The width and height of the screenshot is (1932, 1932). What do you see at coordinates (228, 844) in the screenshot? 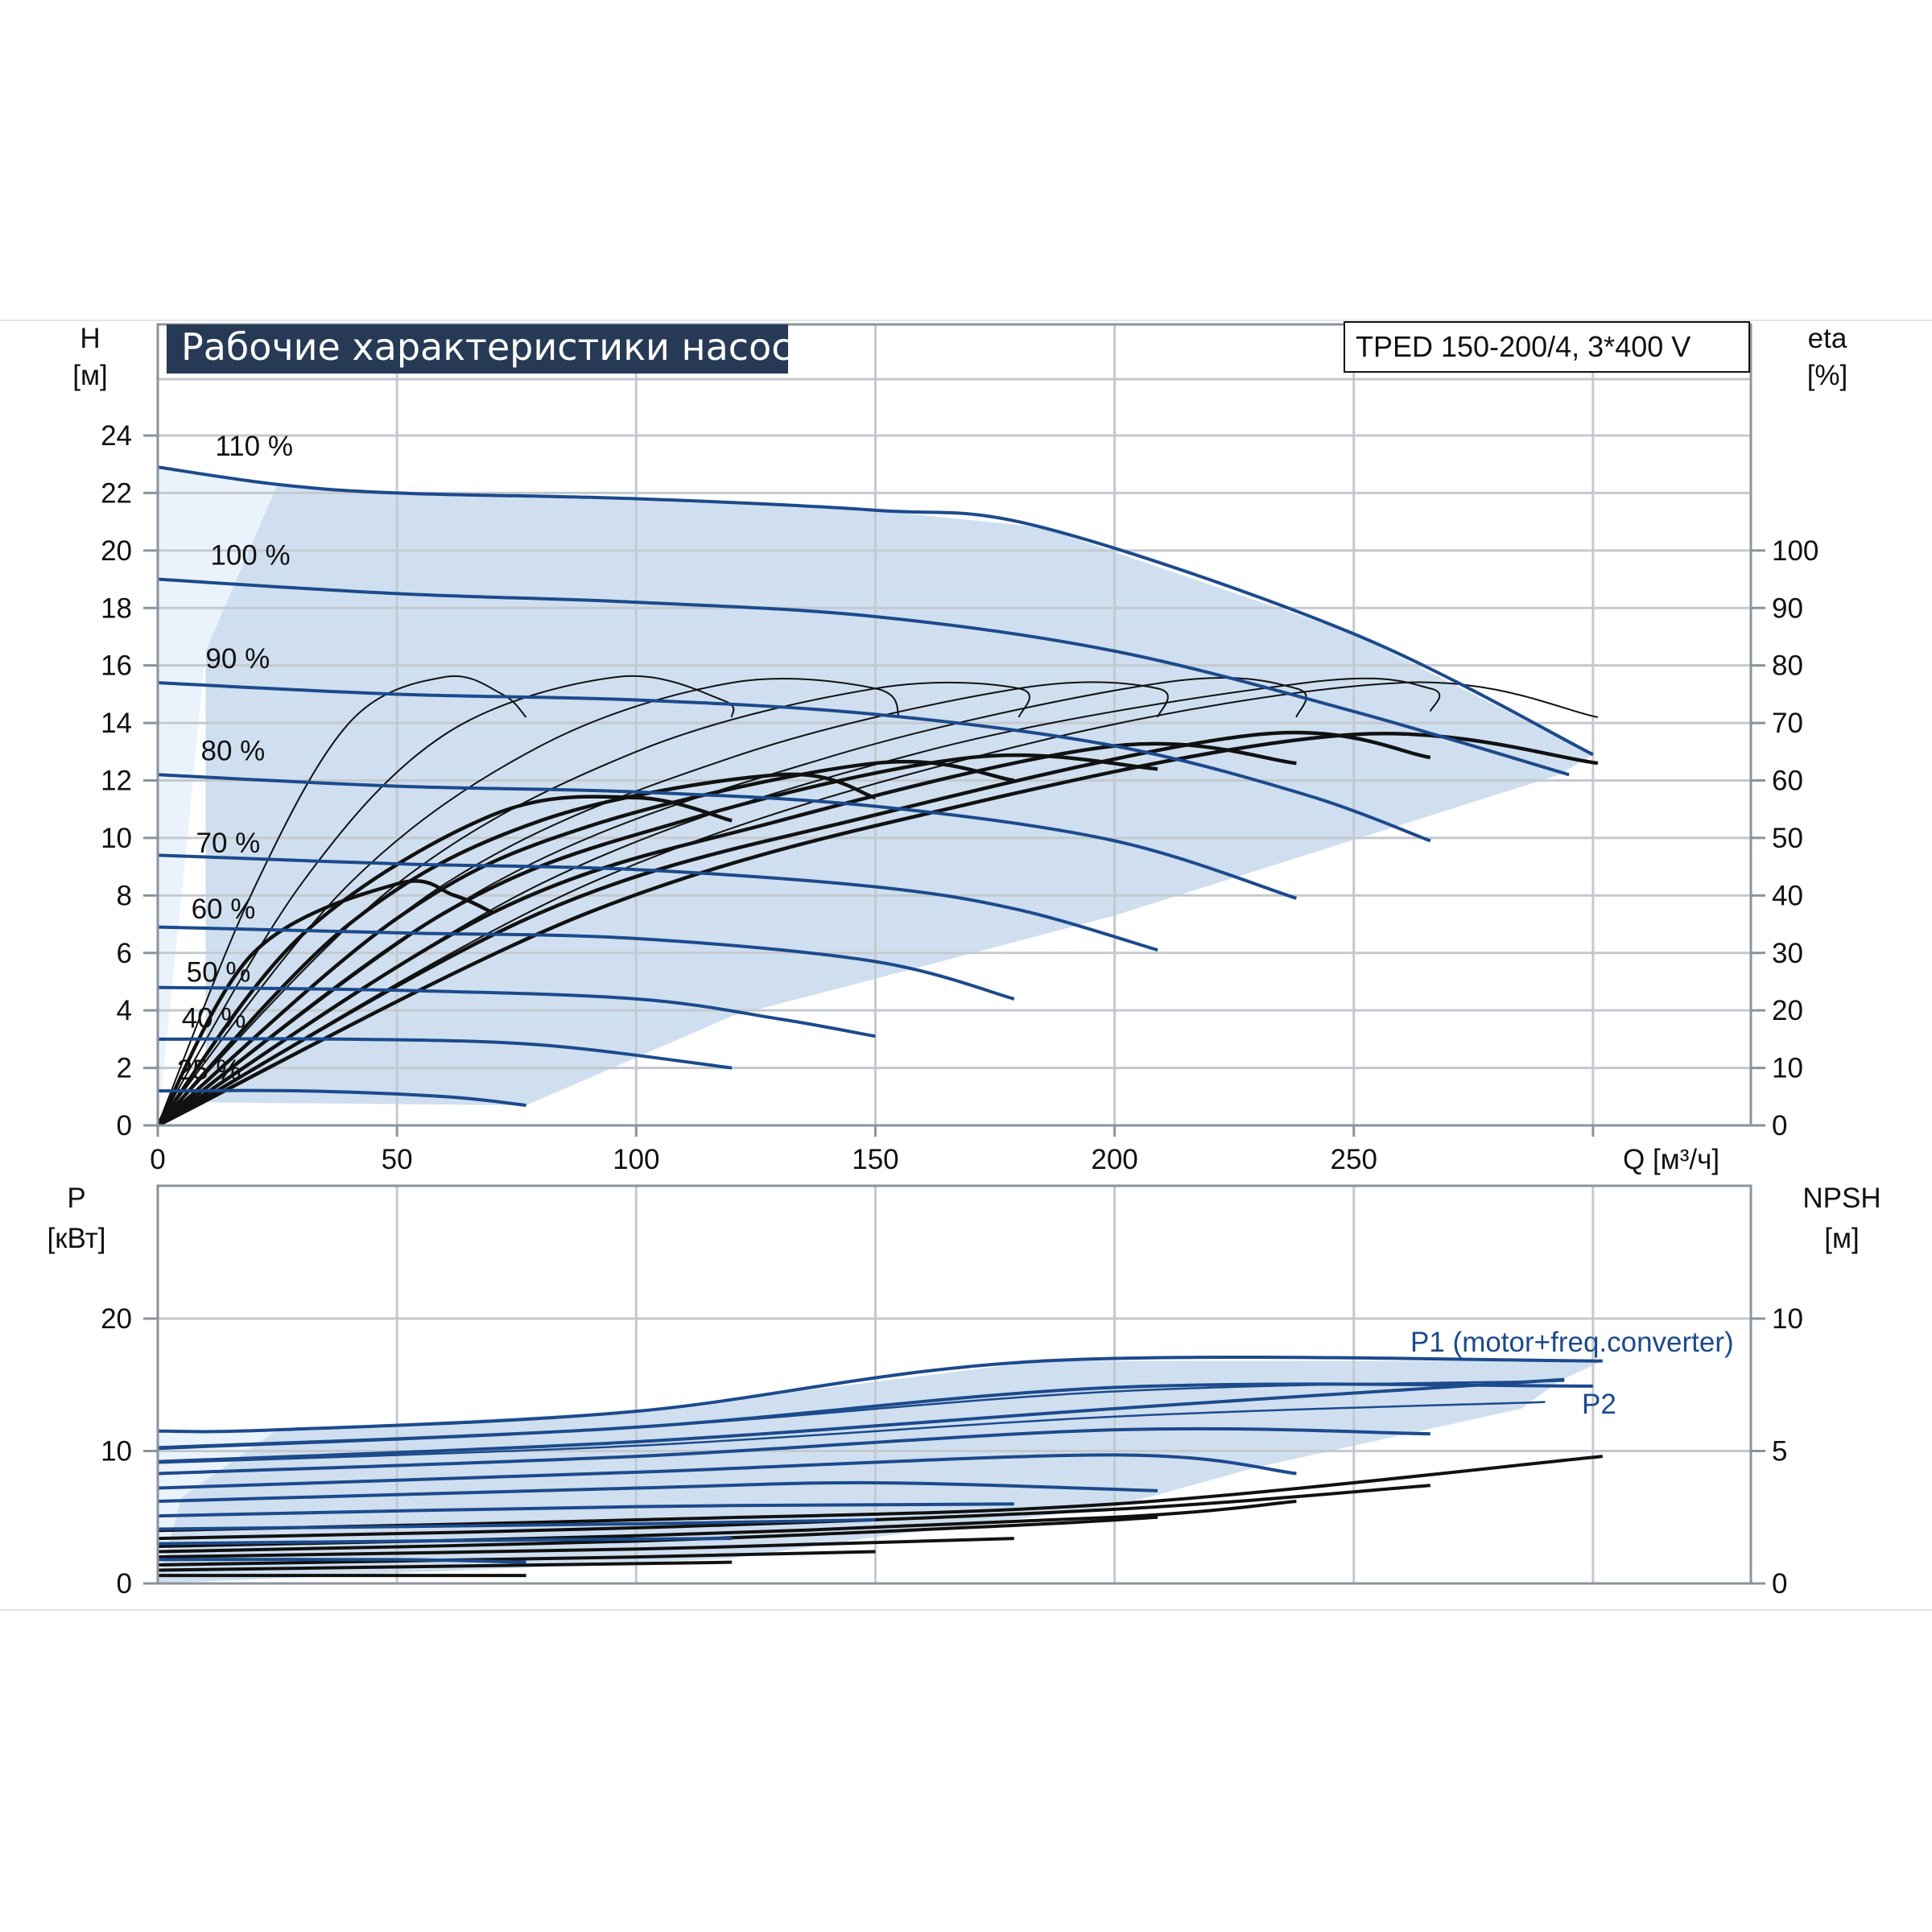
I see `speed-label: 70 %` at bounding box center [228, 844].